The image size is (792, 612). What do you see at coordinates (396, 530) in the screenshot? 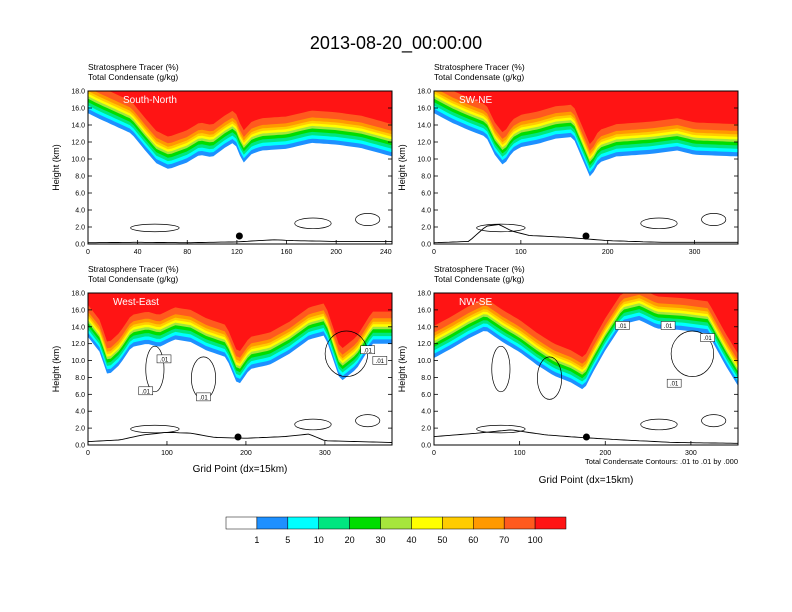
I see `colorbar: 1 5 10 20 30 40 50 60 70 100` at bounding box center [396, 530].